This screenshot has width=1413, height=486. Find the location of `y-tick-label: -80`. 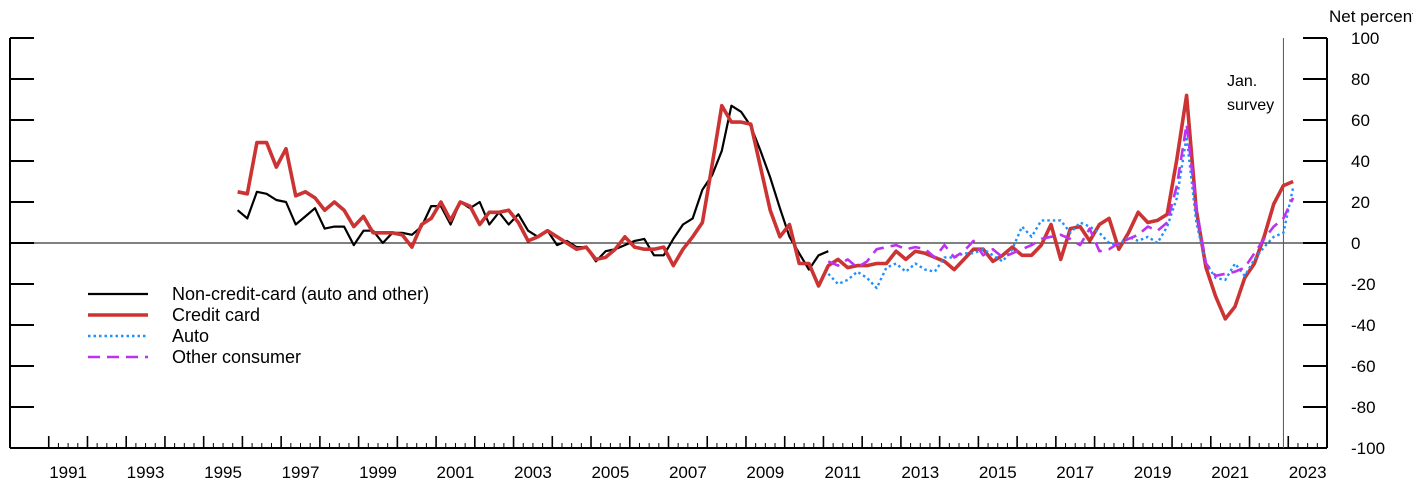

y-tick-label: -80 is located at coordinates (1363, 407).